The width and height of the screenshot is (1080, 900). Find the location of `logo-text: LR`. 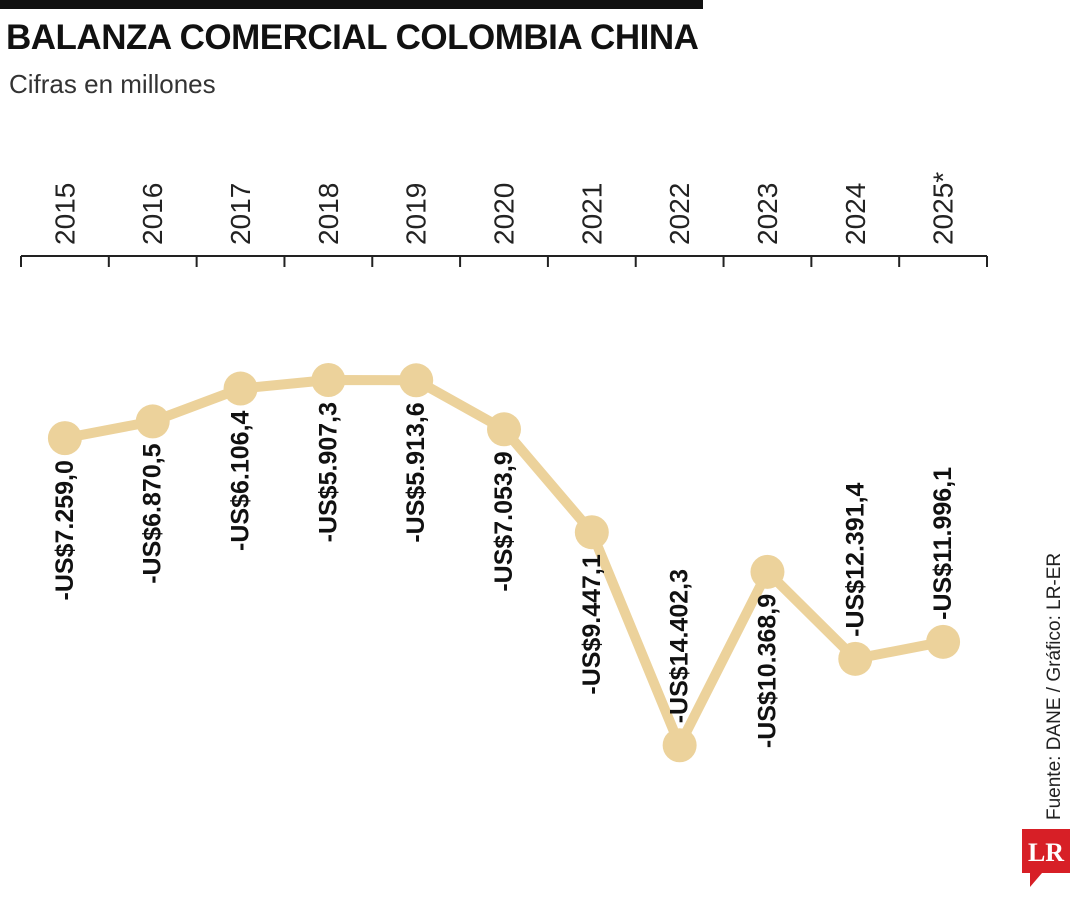

logo-text: LR is located at coordinates (1046, 852).